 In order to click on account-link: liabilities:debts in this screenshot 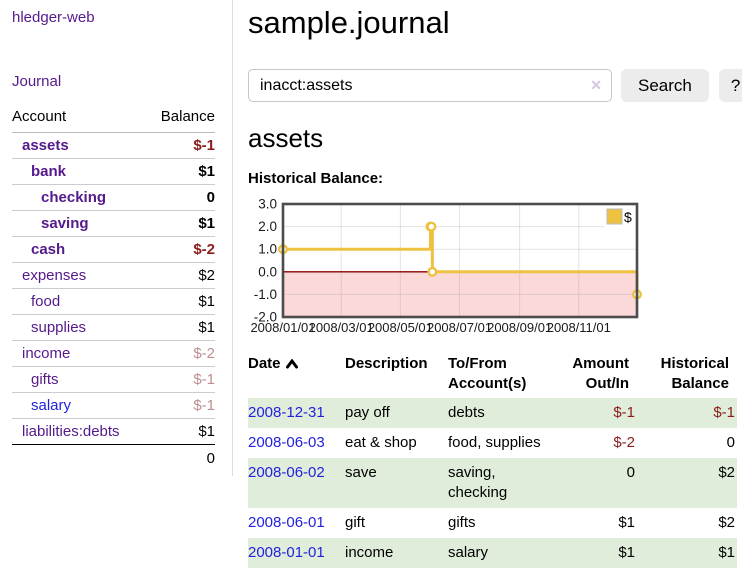, I will do `click(71, 431)`.